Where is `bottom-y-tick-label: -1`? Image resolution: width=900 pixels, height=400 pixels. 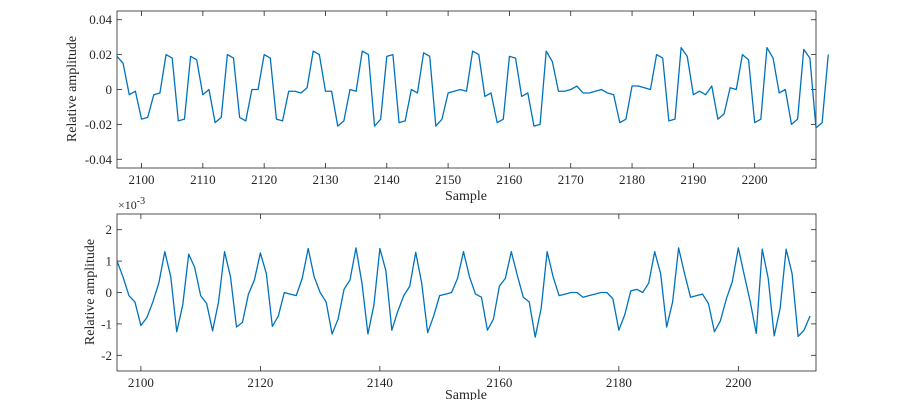
bottom-y-tick-label: -1 is located at coordinates (106, 323).